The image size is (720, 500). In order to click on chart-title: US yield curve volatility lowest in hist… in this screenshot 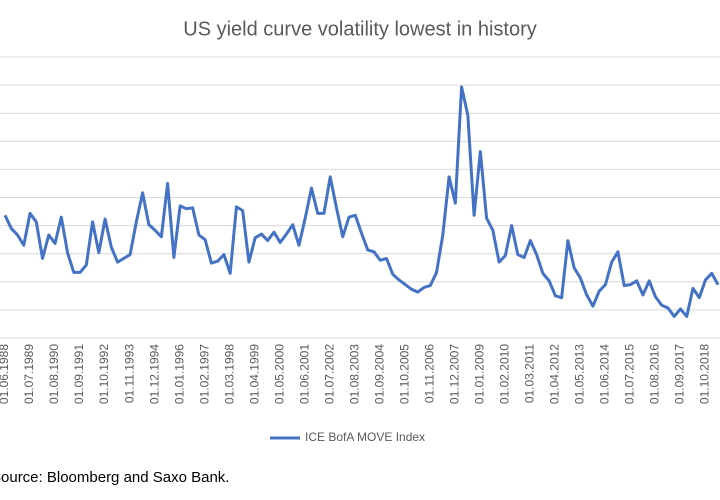, I will do `click(359, 29)`.